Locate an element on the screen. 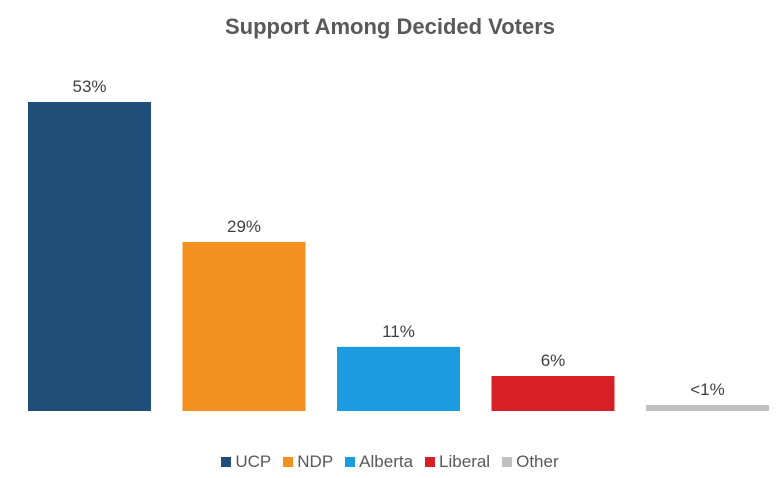 This screenshot has height=478, width=780. legend: UCP NDP Alberta Liberal Other is located at coordinates (390, 462).